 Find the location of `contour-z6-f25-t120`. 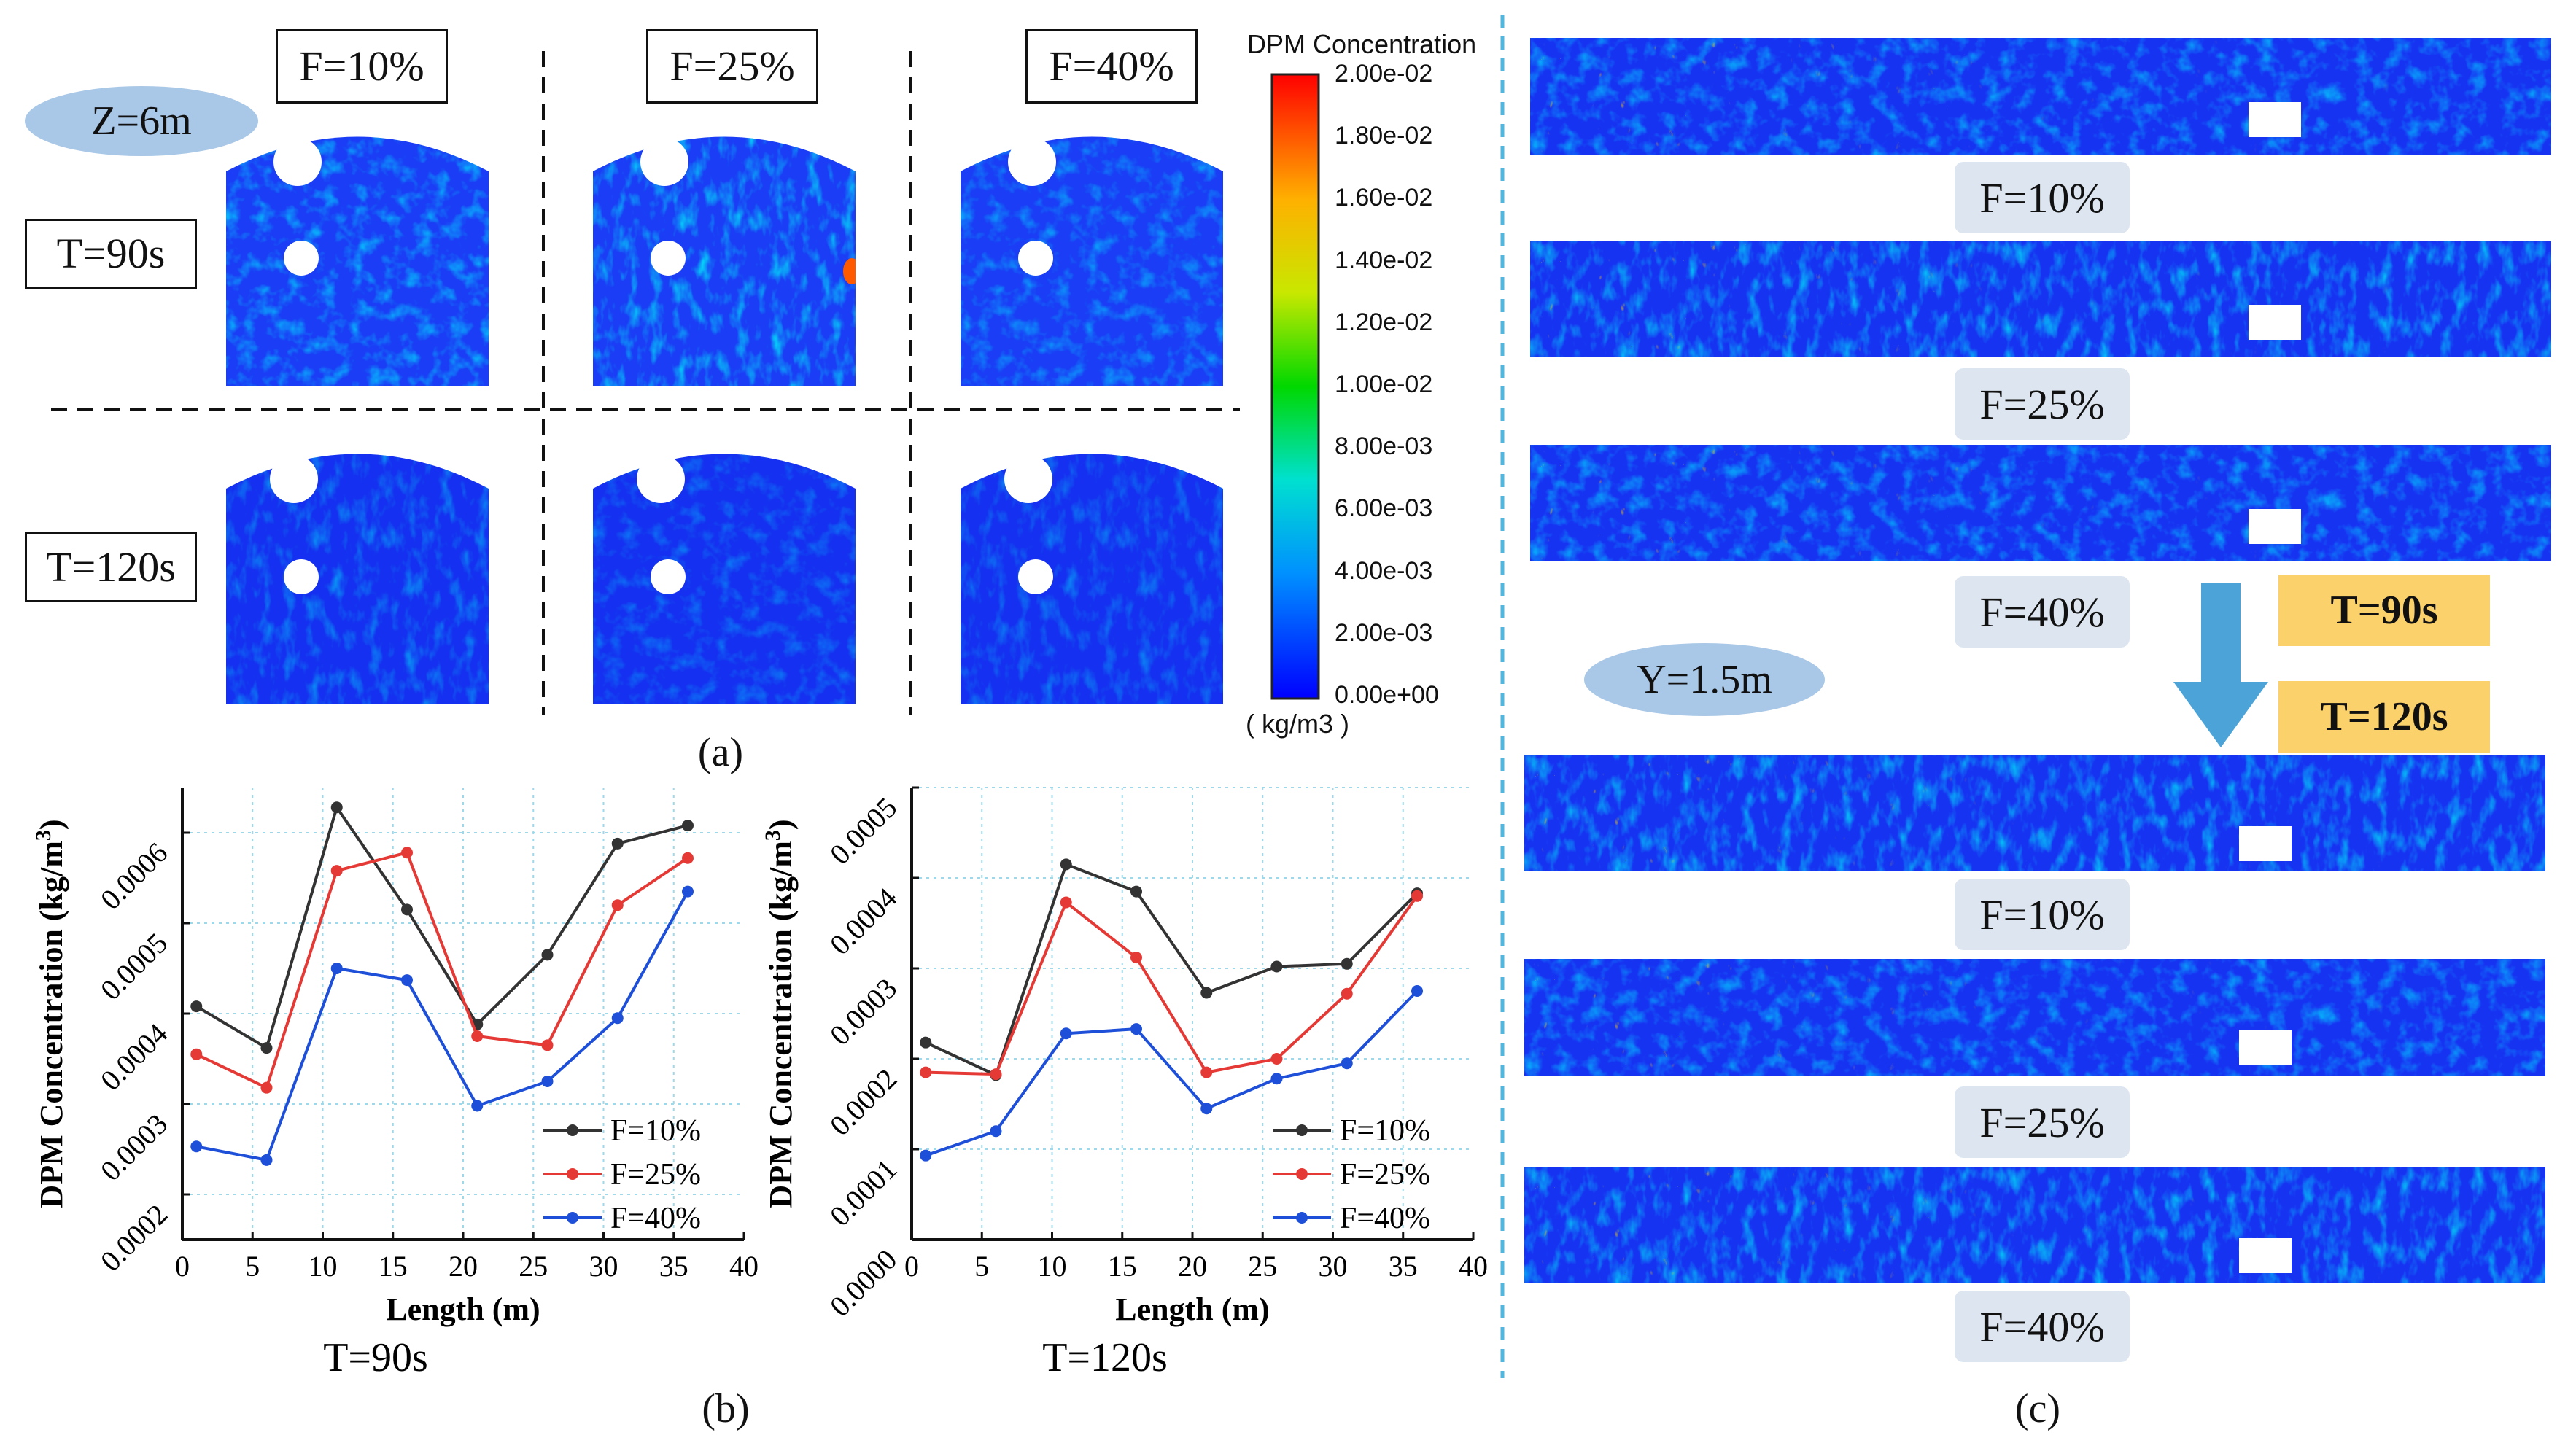

contour-z6-f25-t120 is located at coordinates (724, 579).